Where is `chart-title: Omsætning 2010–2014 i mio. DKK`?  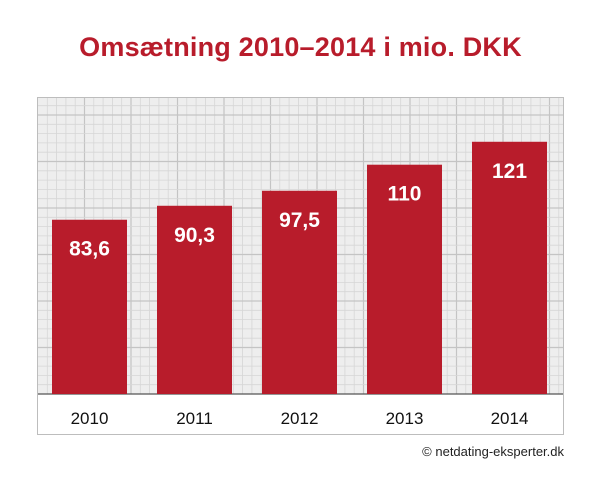
chart-title: Omsætning 2010–2014 i mio. DKK is located at coordinates (300, 47).